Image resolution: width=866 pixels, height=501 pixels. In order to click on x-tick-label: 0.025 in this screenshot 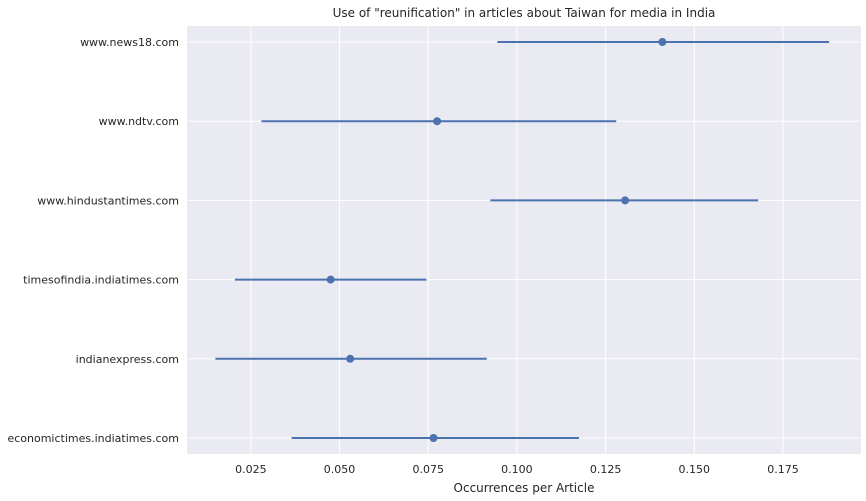, I will do `click(251, 469)`.